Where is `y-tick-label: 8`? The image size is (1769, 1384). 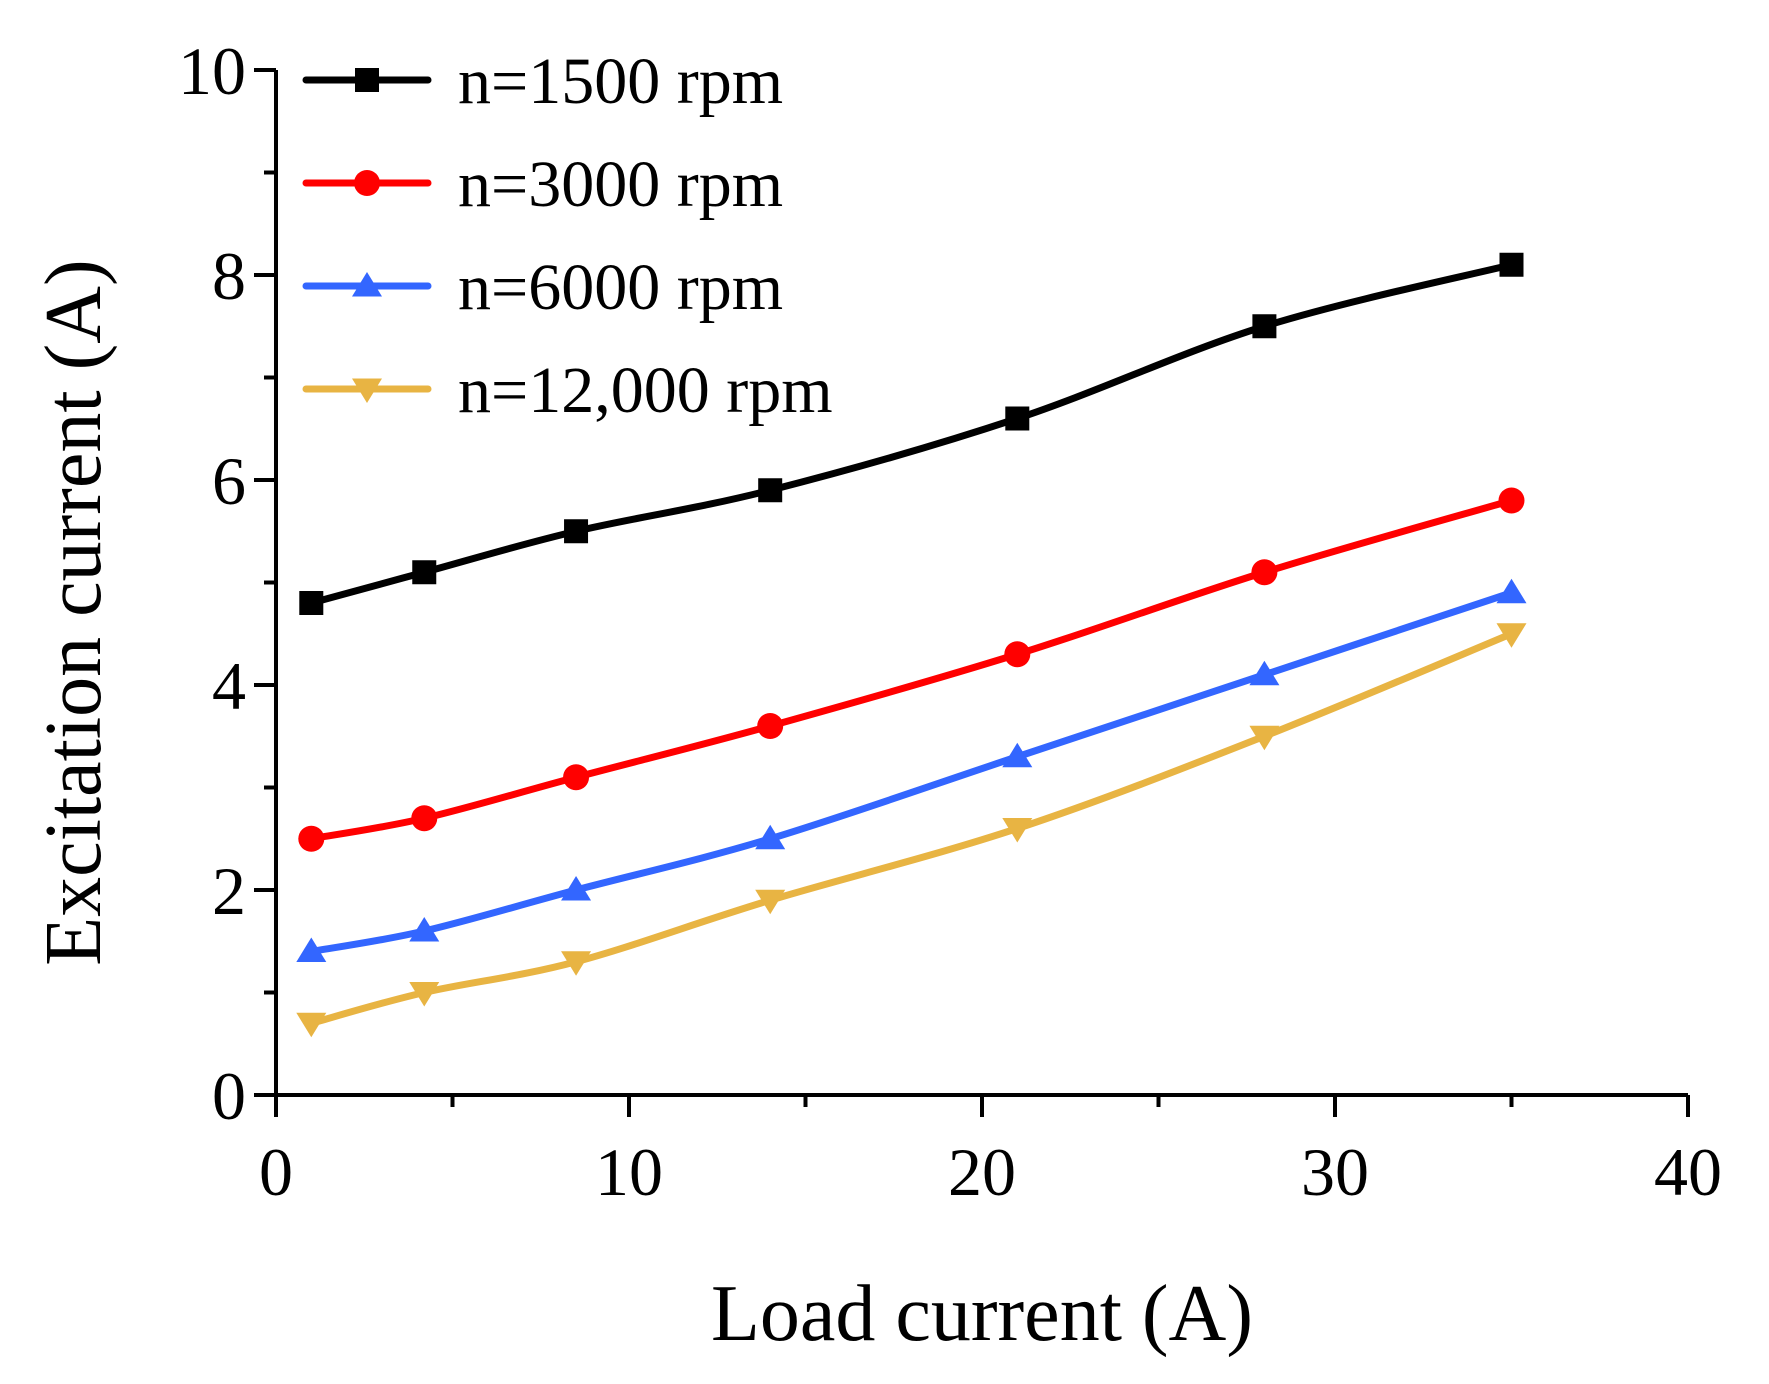
y-tick-label: 8 is located at coordinates (229, 276).